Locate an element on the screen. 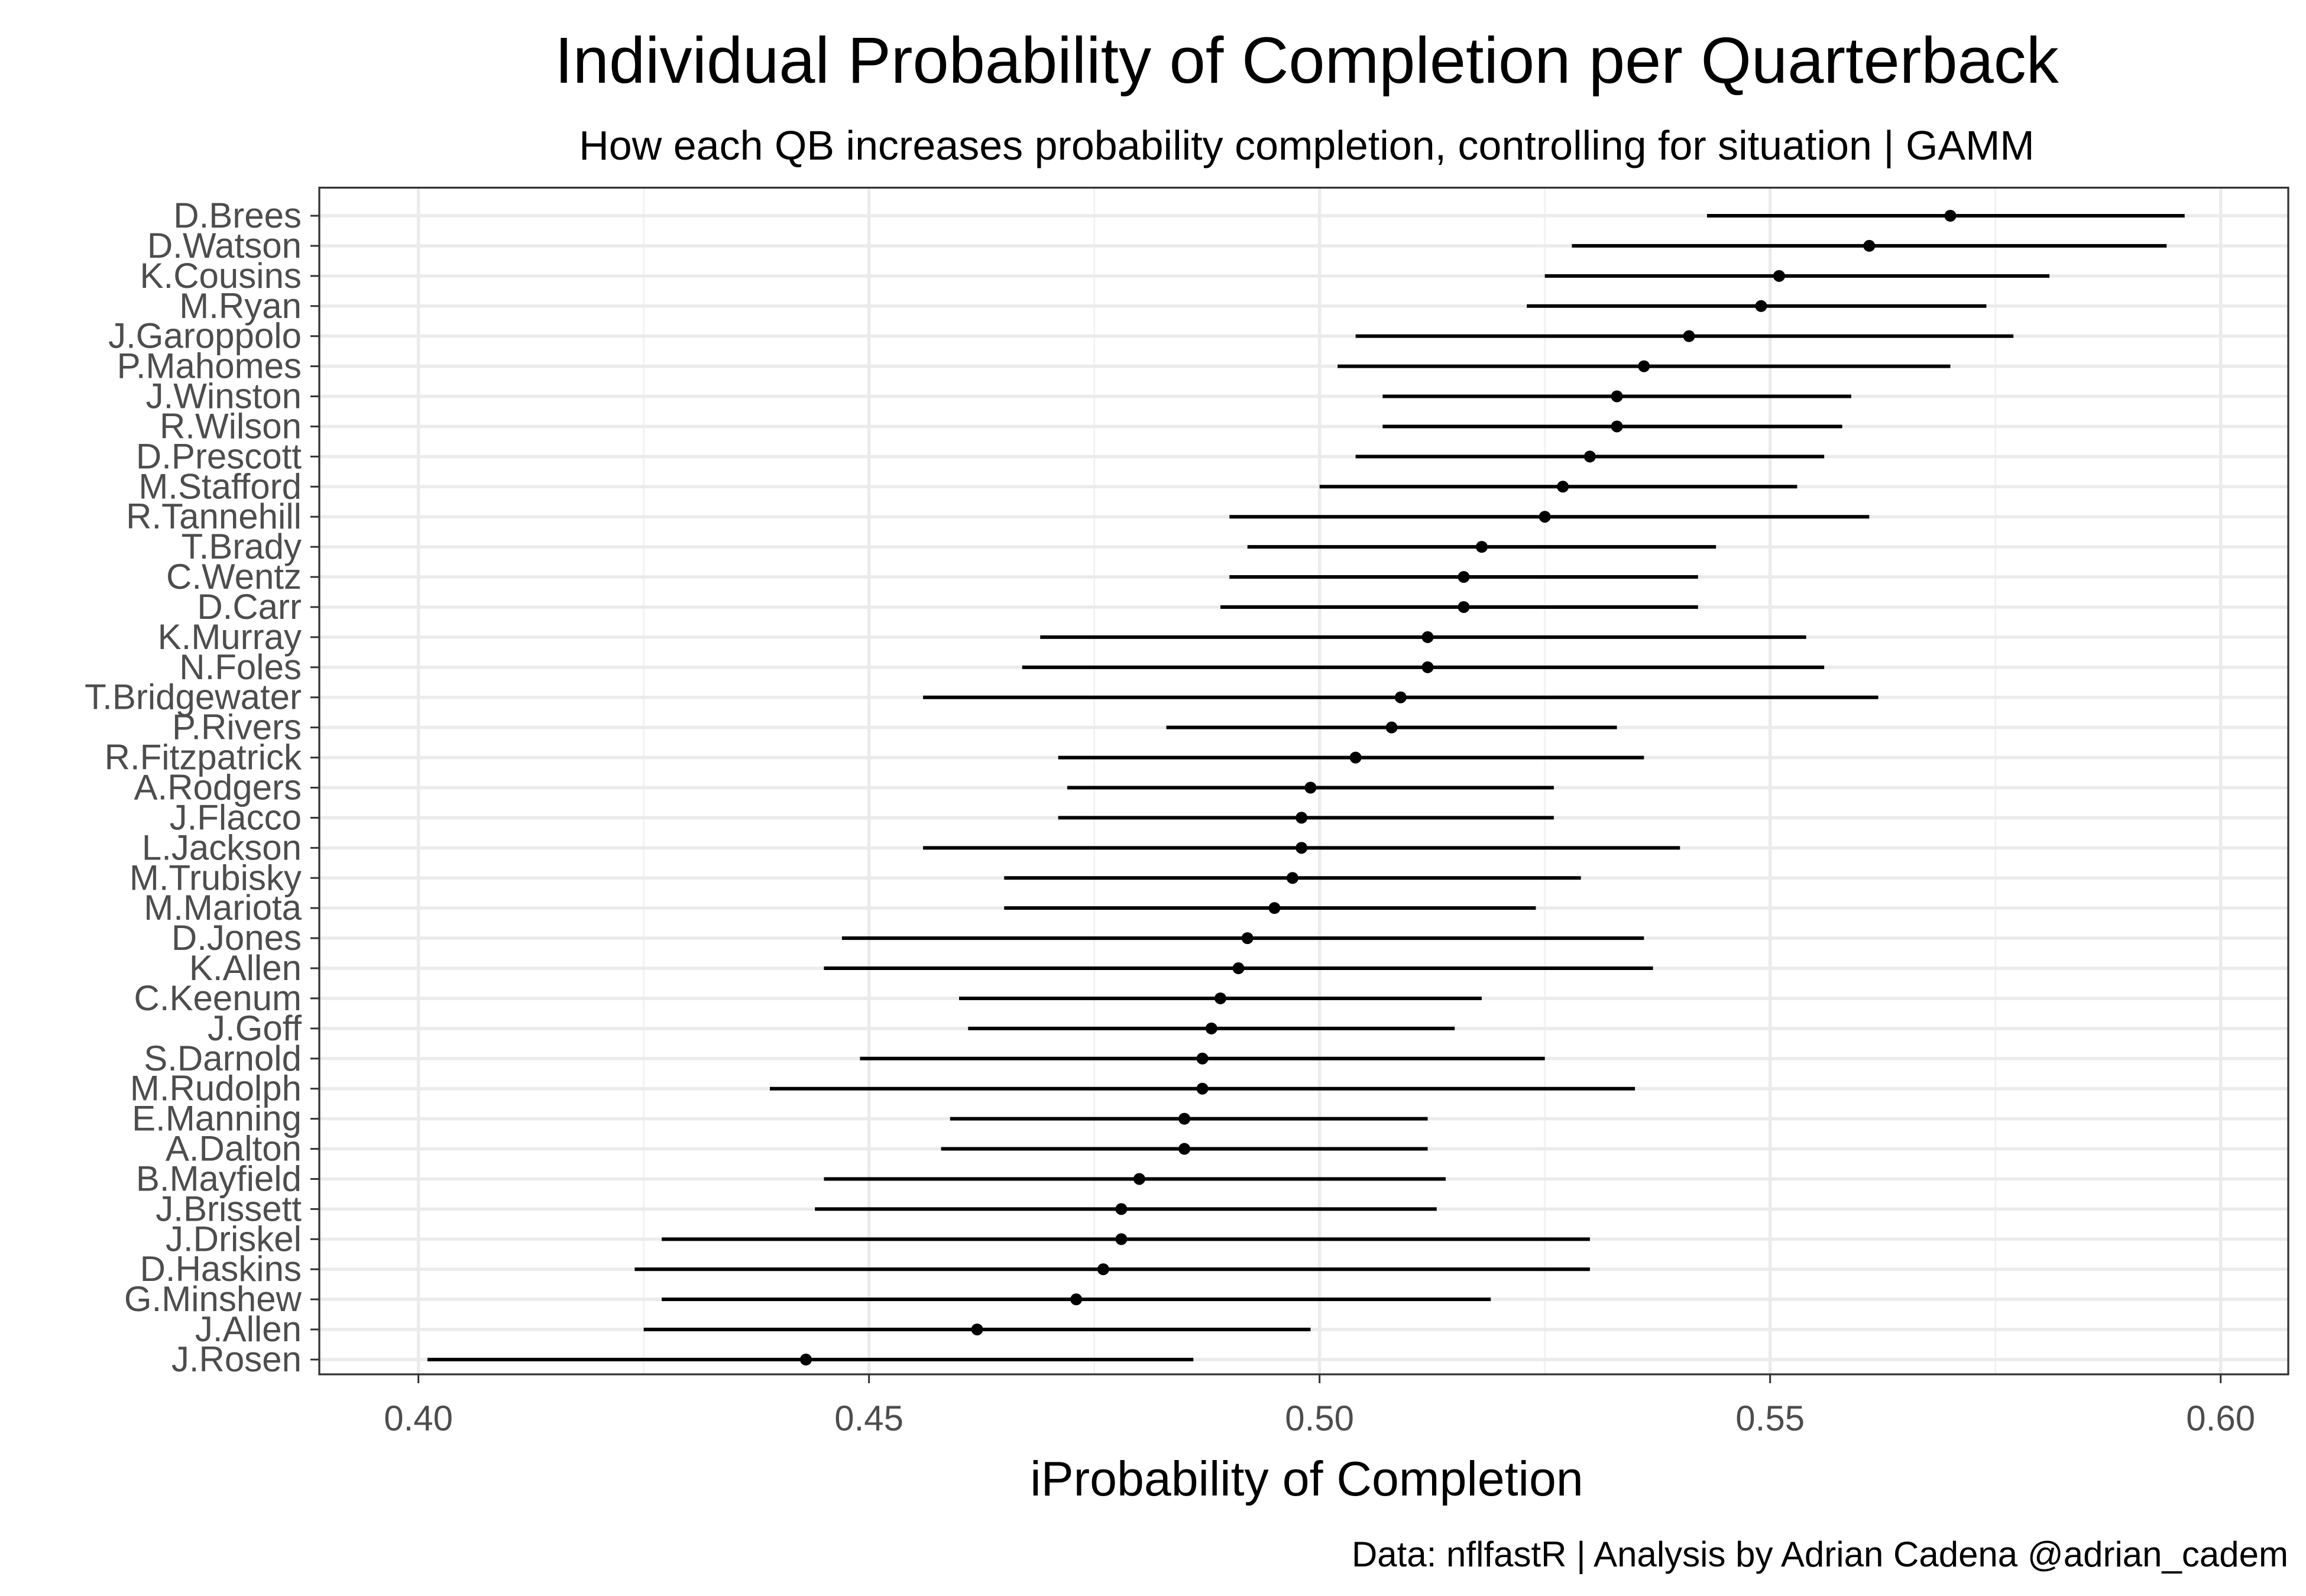 The height and width of the screenshot is (1596, 2306). y-tick-label: T.Bridgewater is located at coordinates (193, 697).